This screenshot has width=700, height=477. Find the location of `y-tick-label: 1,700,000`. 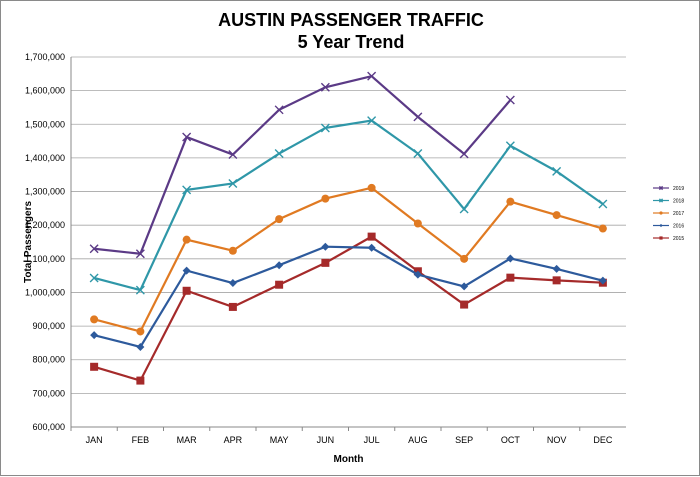

y-tick-label: 1,700,000 is located at coordinates (45, 57).